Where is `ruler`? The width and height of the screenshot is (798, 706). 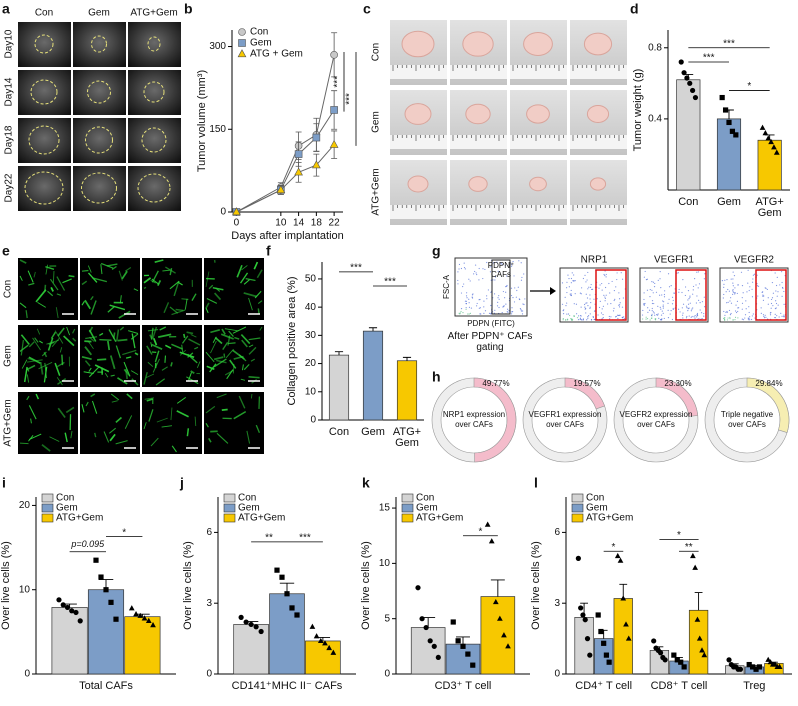
ruler is located at coordinates (538, 142).